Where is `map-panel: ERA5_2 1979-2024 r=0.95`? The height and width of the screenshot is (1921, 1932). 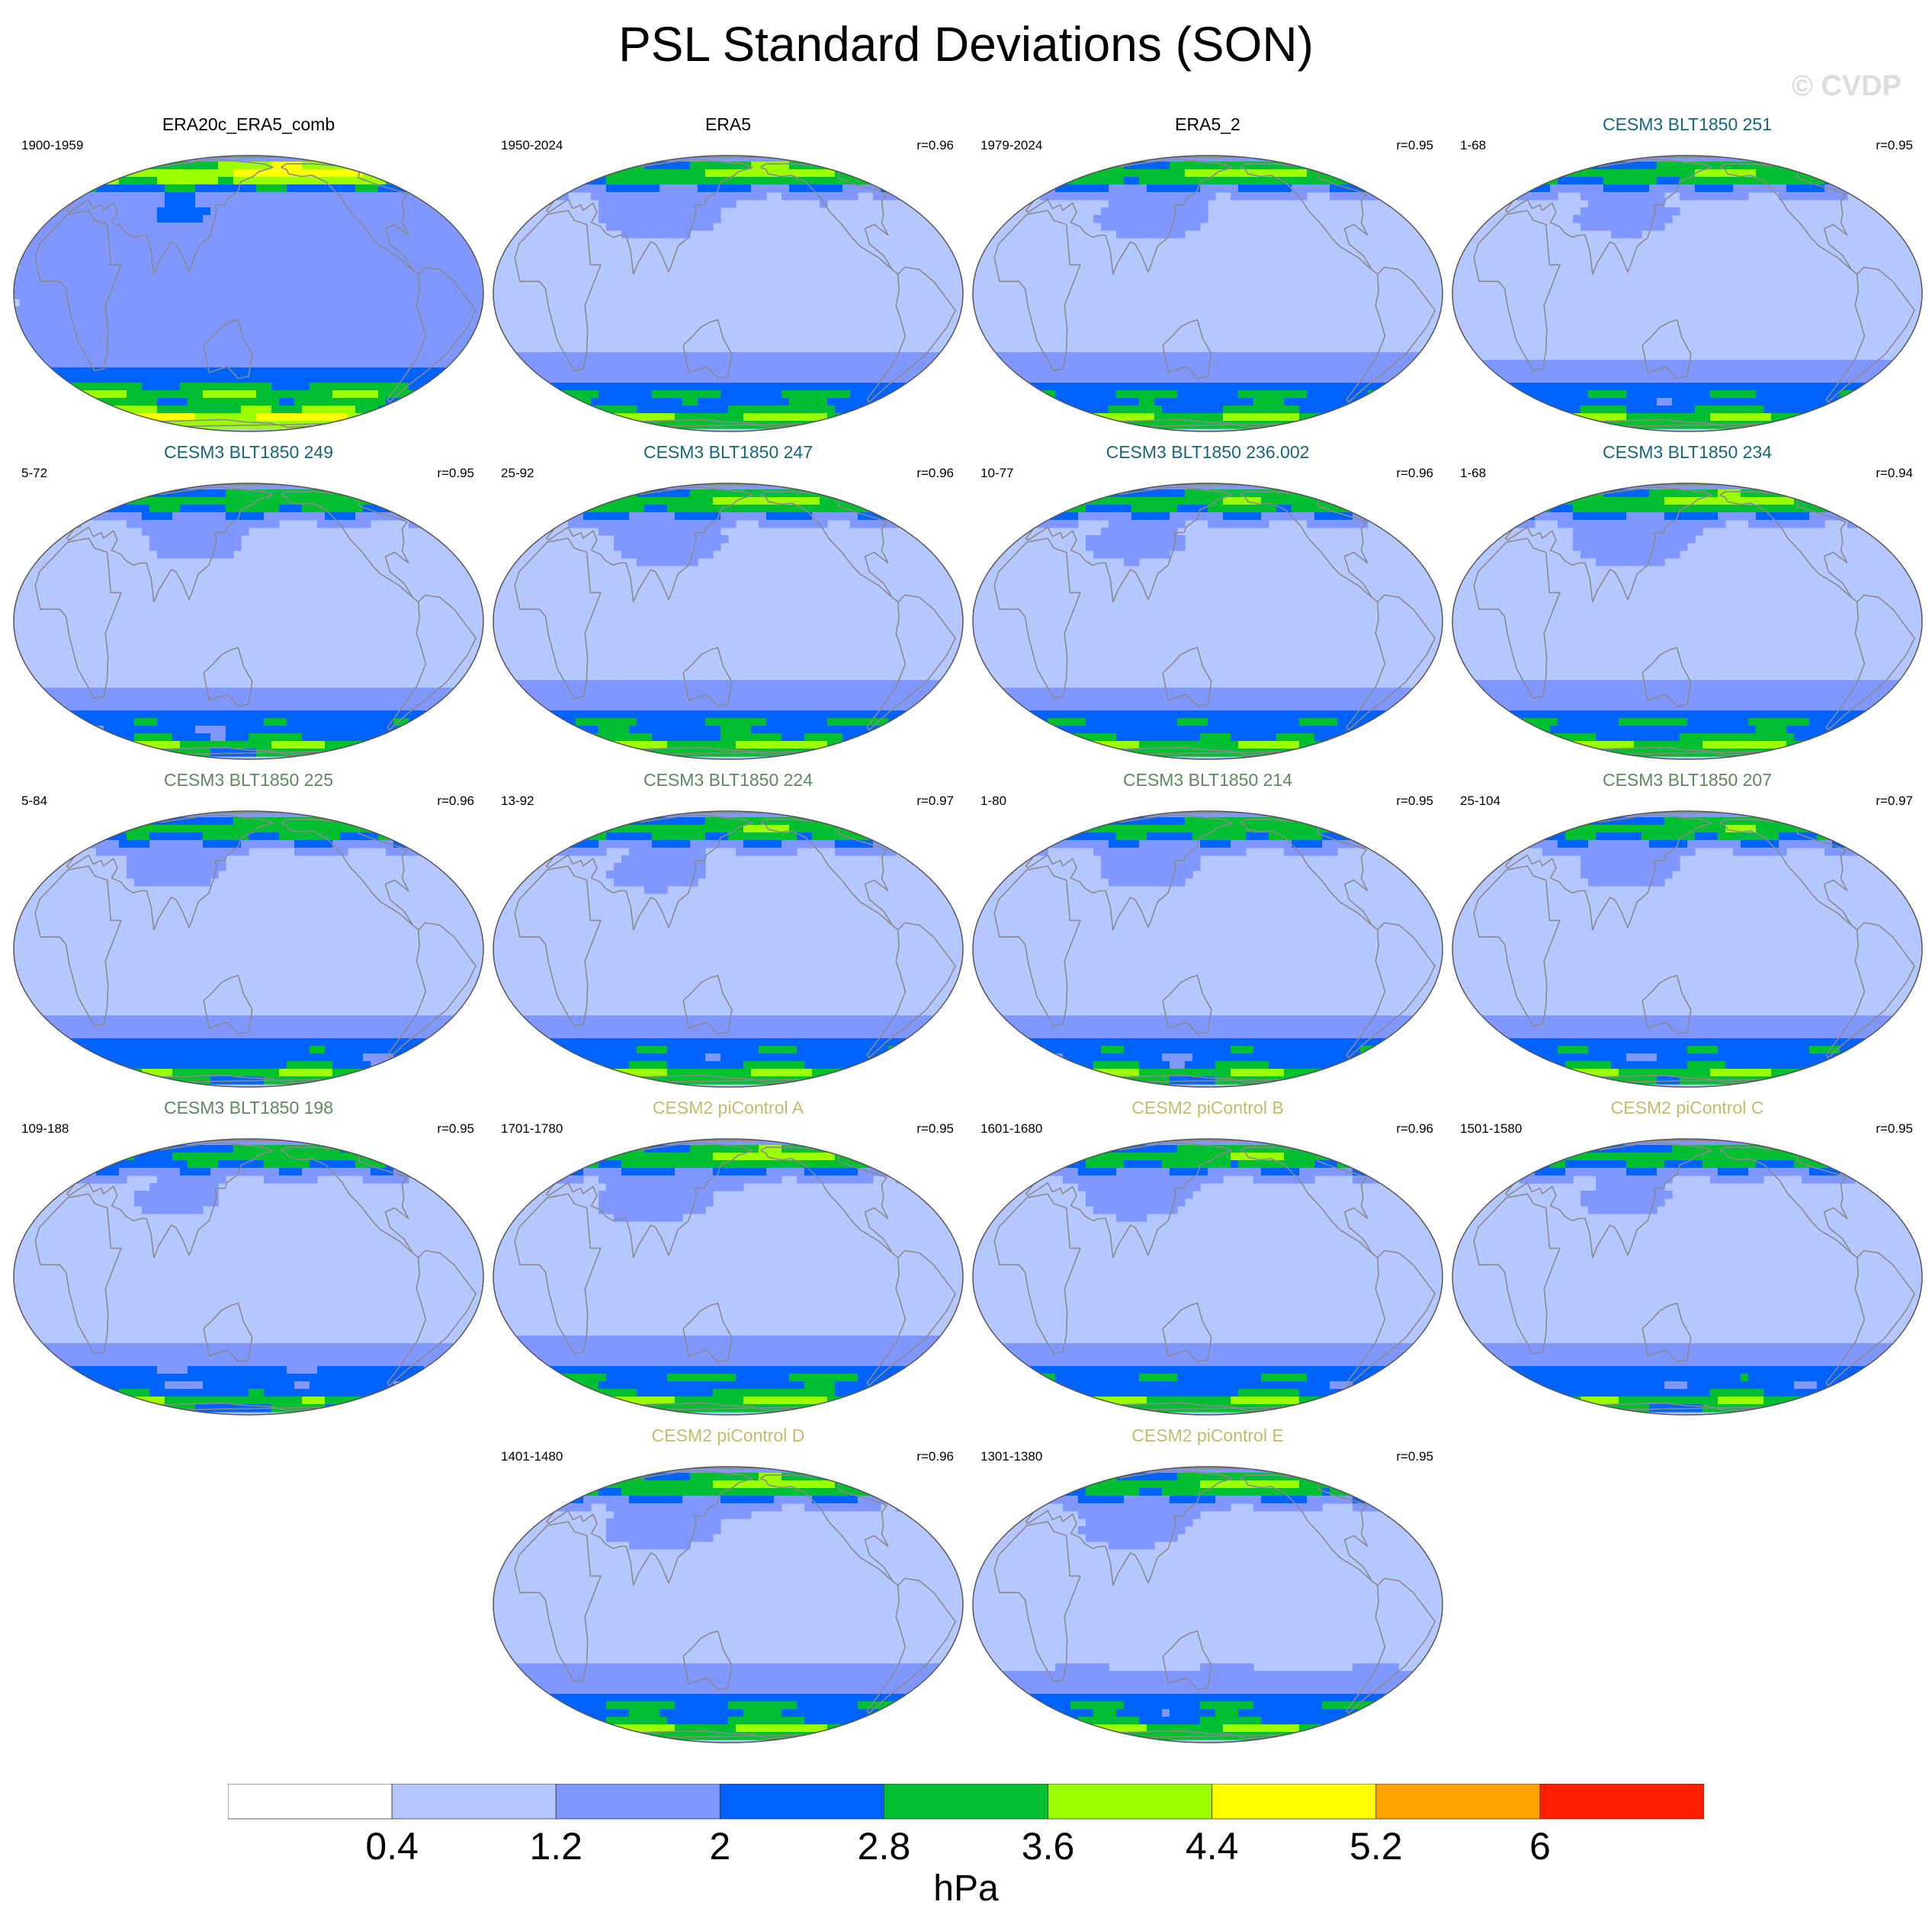 map-panel: ERA5_2 1979-2024 r=0.95 is located at coordinates (1207, 273).